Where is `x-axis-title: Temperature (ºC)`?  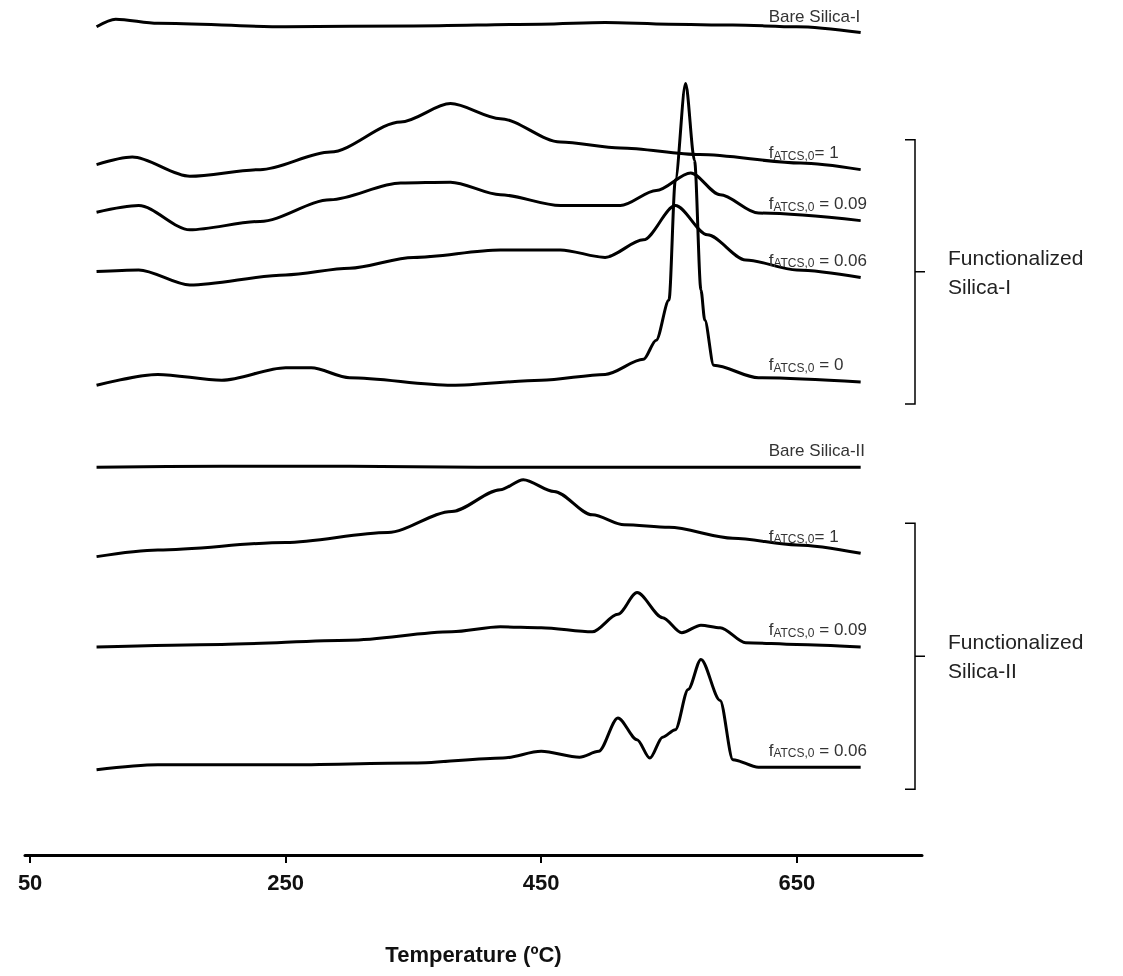 x-axis-title: Temperature (ºC) is located at coordinates (473, 954).